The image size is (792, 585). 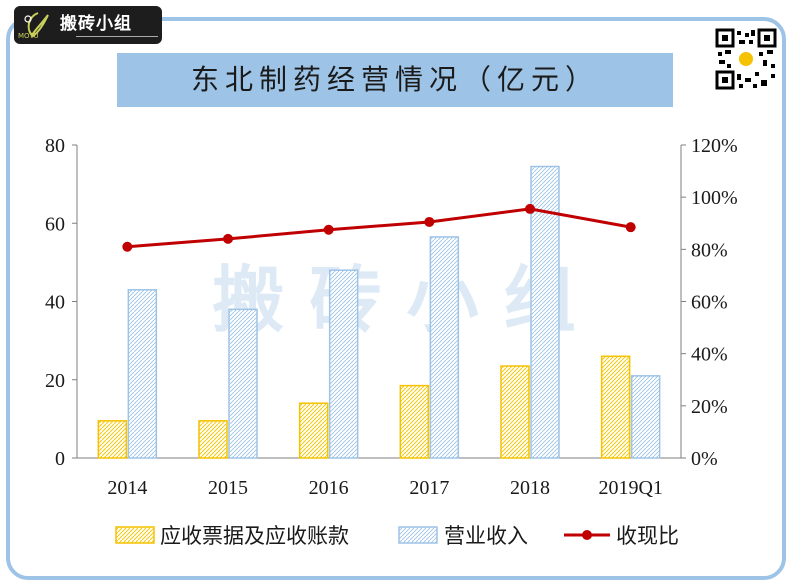 I want to click on y-right-tick-label: 20%, so click(x=709, y=407).